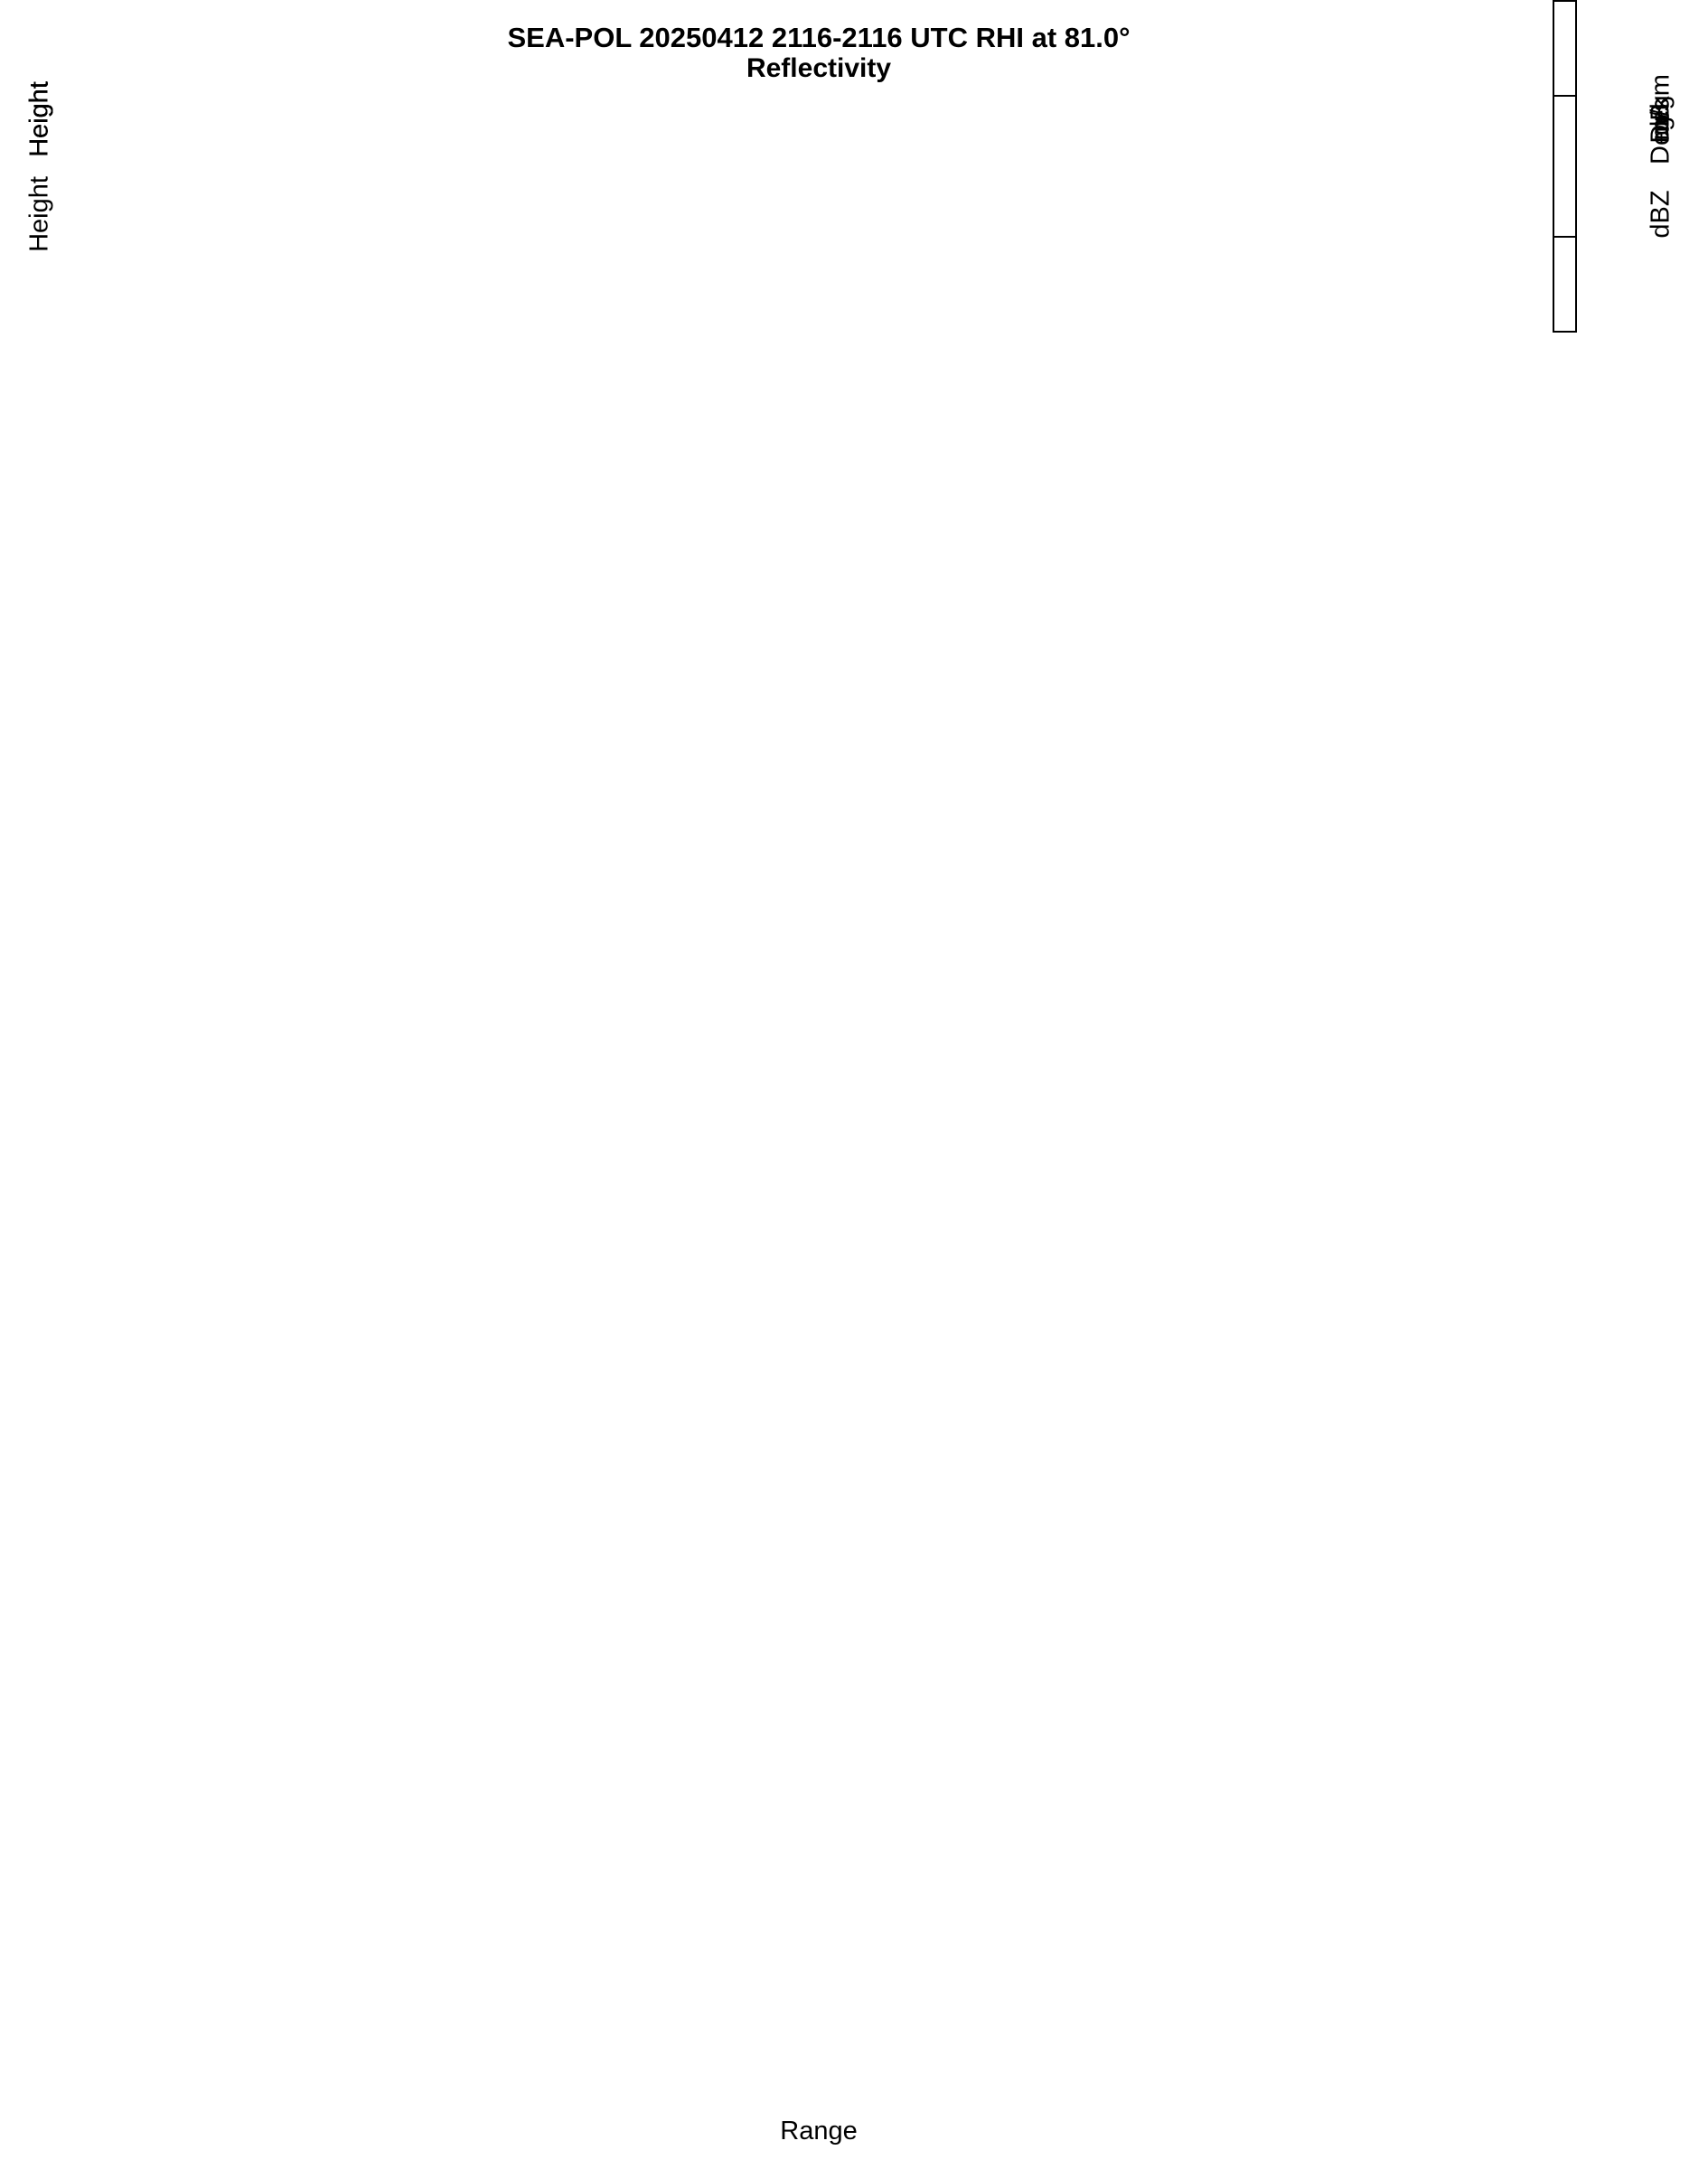  Describe the element at coordinates (1565, 119) in the screenshot. I see `colorbar-phidp` at that location.